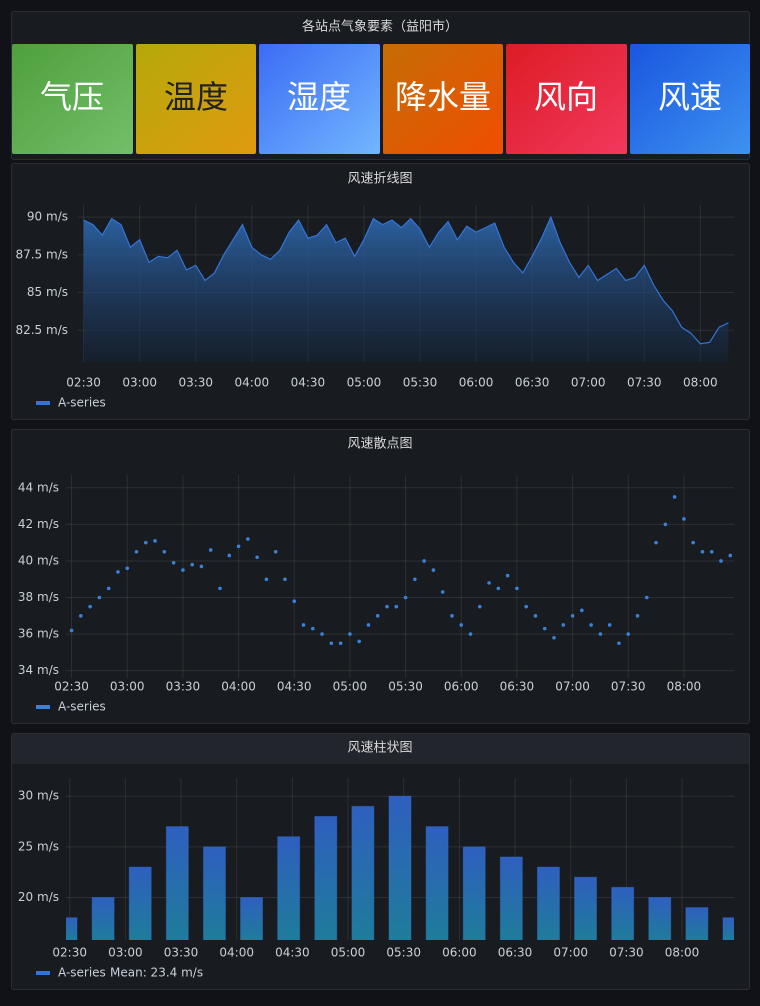 Image resolution: width=760 pixels, height=1006 pixels. I want to click on y-tick-label: 87.5 m/s, so click(41, 254).